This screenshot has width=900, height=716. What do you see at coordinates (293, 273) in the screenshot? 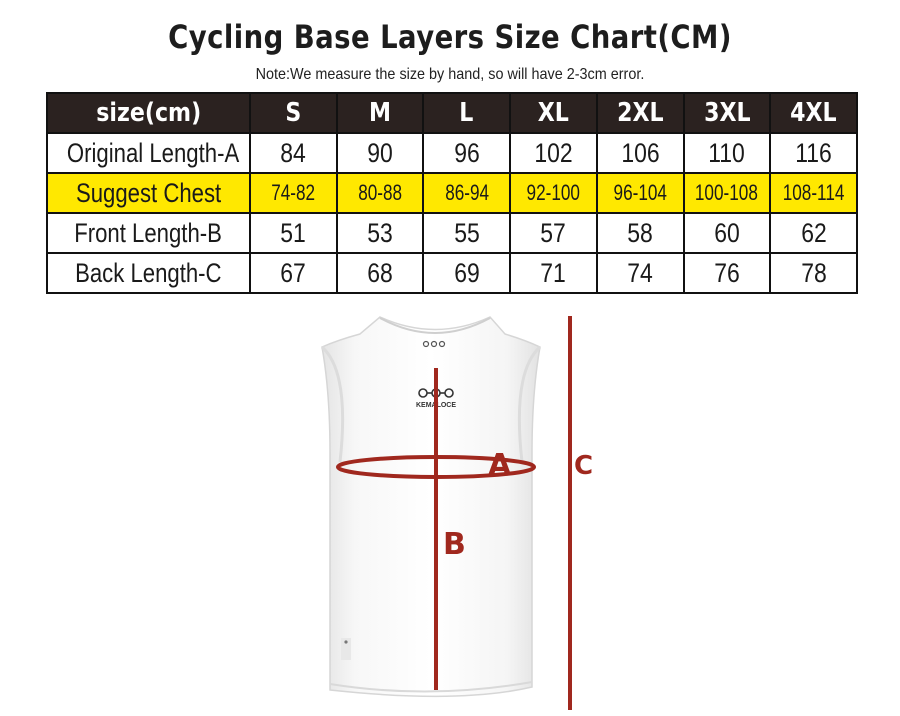
I see `table-cell: 67` at bounding box center [293, 273].